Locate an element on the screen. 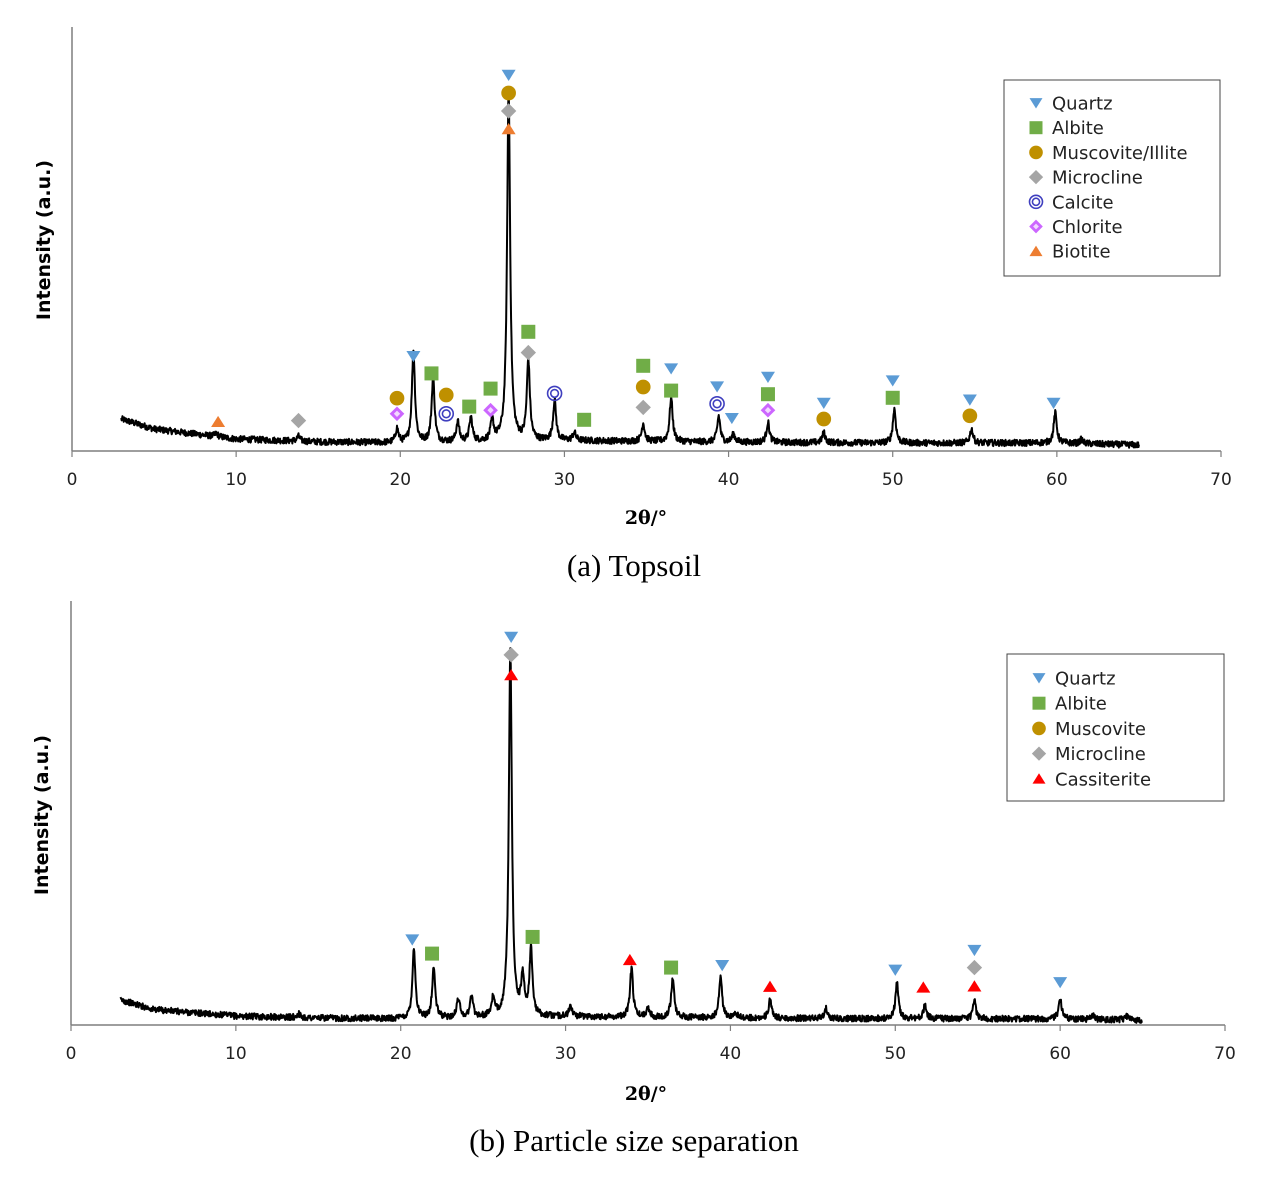 The height and width of the screenshot is (1182, 1269). legend-marker-chlorite is located at coordinates (1036, 226).